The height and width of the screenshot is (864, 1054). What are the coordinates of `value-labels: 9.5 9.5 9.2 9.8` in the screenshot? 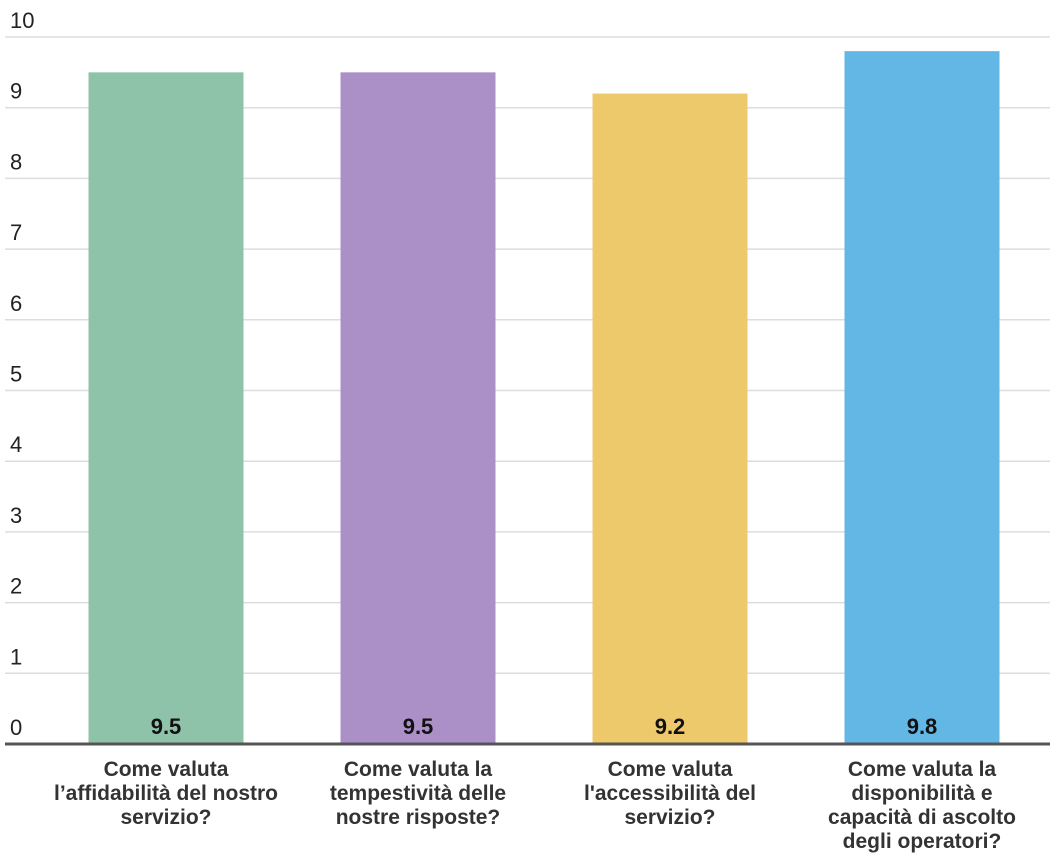 It's located at (544, 726).